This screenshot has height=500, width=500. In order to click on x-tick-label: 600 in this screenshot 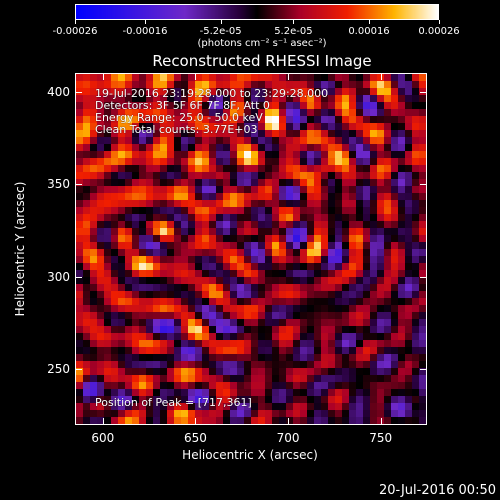, I will do `click(103, 438)`.